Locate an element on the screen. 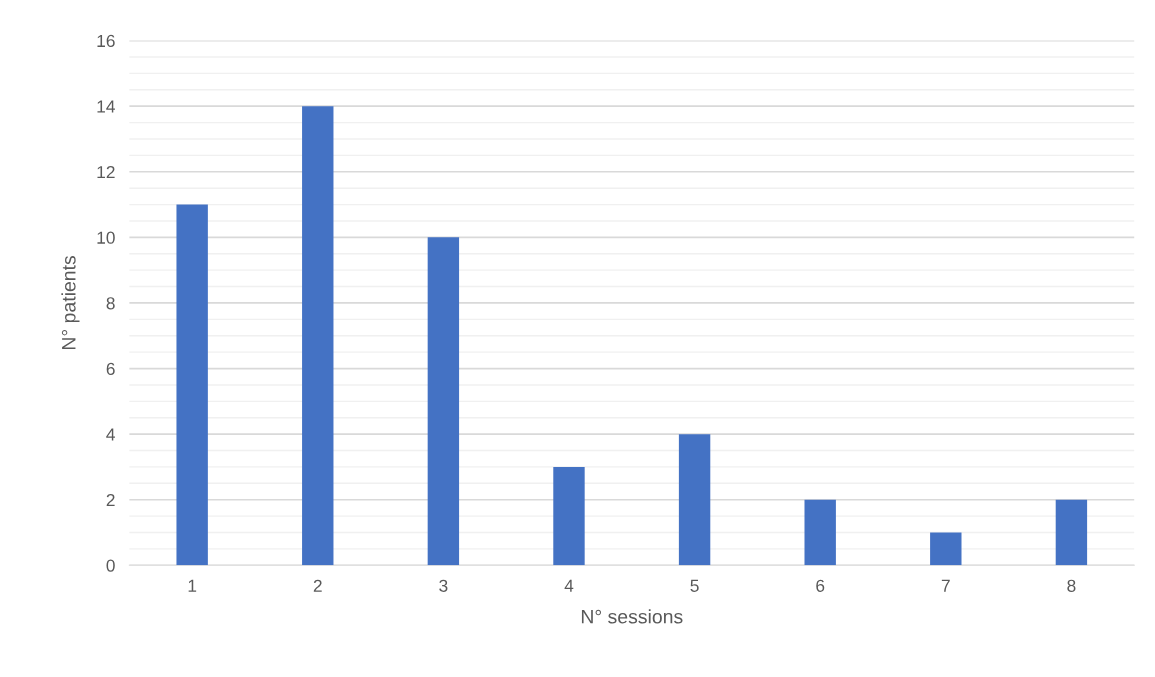 Image resolution: width=1155 pixels, height=677 pixels. y-tick-label: 10 is located at coordinates (106, 237).